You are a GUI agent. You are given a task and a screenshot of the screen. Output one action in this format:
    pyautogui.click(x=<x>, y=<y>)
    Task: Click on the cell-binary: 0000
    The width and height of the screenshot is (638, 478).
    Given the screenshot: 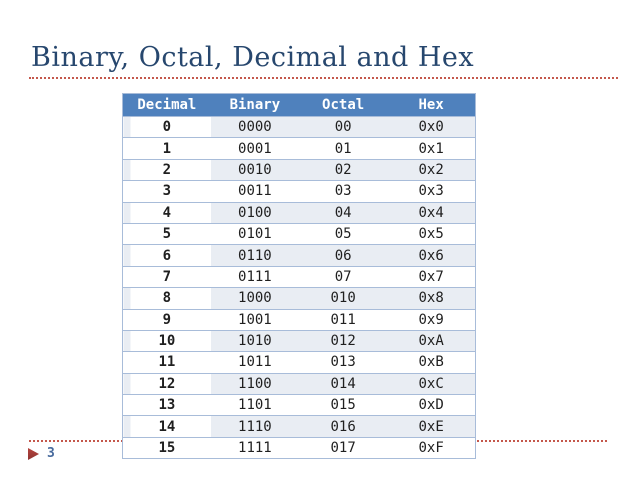 What is the action you would take?
    pyautogui.click(x=254, y=127)
    